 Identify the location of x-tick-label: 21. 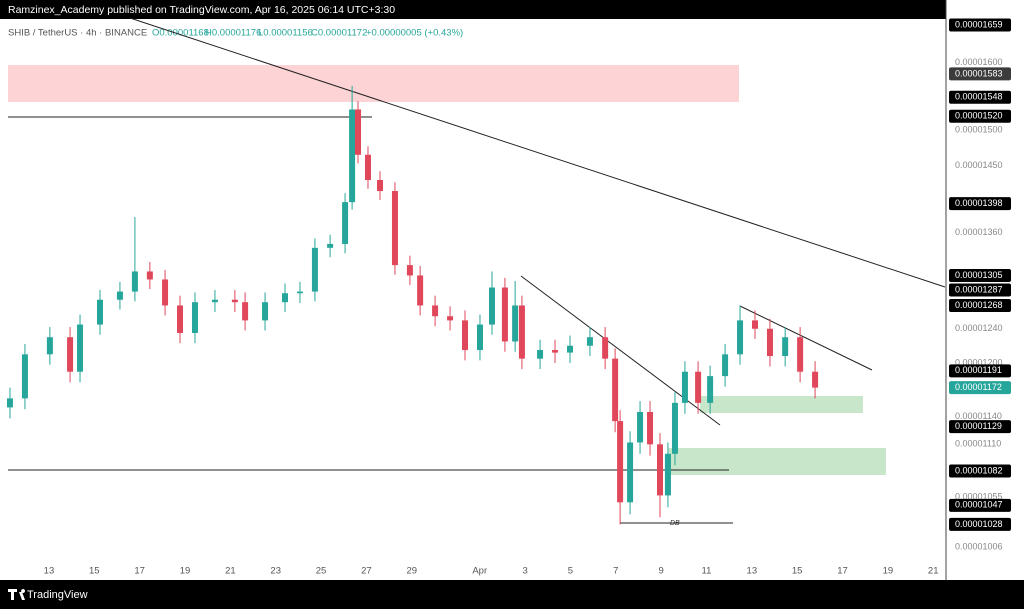
(230, 571).